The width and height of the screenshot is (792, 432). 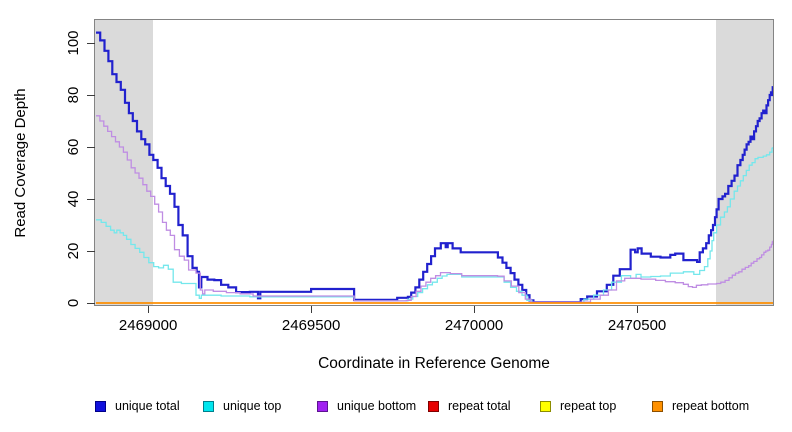 I want to click on x-tick-label: 2470000, so click(x=474, y=325).